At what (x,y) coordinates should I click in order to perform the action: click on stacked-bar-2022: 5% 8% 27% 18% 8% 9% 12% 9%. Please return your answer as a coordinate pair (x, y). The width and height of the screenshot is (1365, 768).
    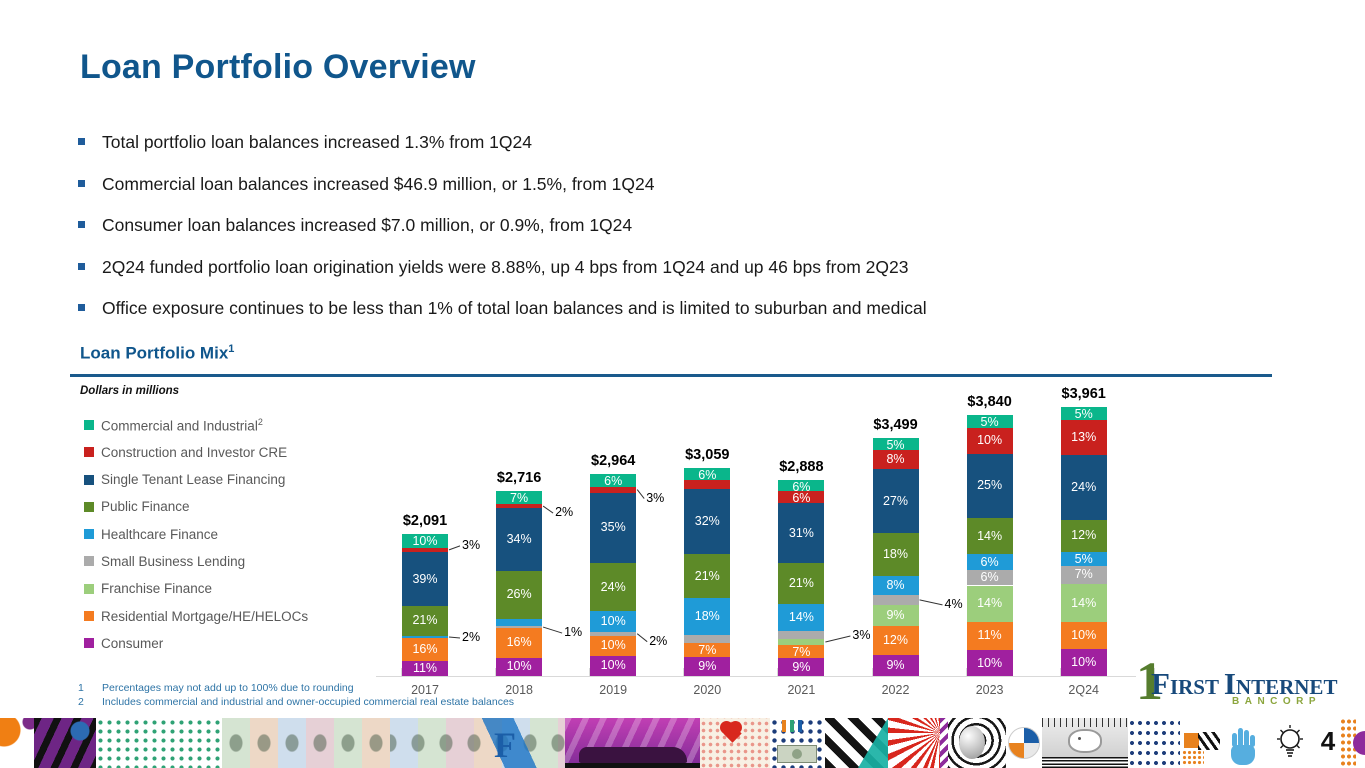
    Looking at the image, I should click on (895, 557).